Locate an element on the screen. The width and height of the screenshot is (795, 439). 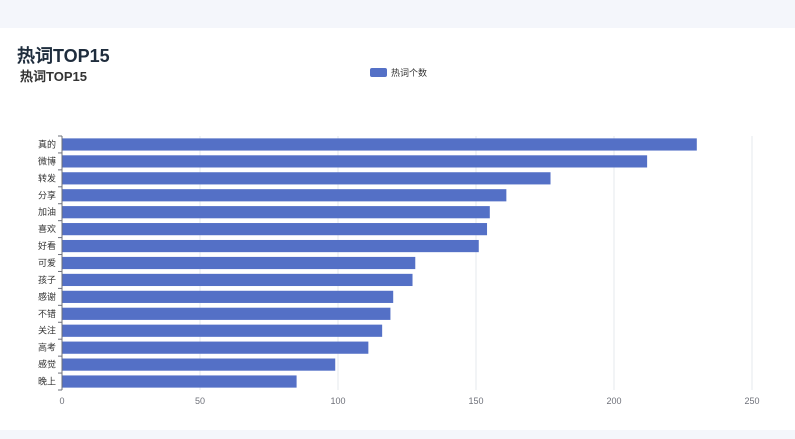
x-tick-label: 100 is located at coordinates (337, 401).